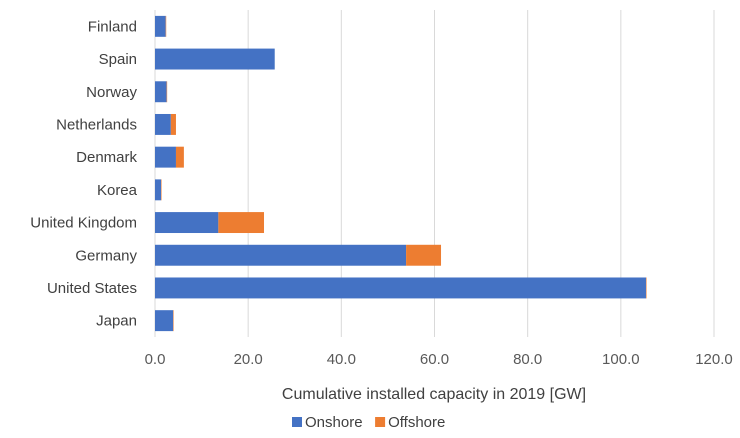 This screenshot has width=740, height=438. Describe the element at coordinates (160, 26) in the screenshot. I see `bar-onshore-finland` at that location.